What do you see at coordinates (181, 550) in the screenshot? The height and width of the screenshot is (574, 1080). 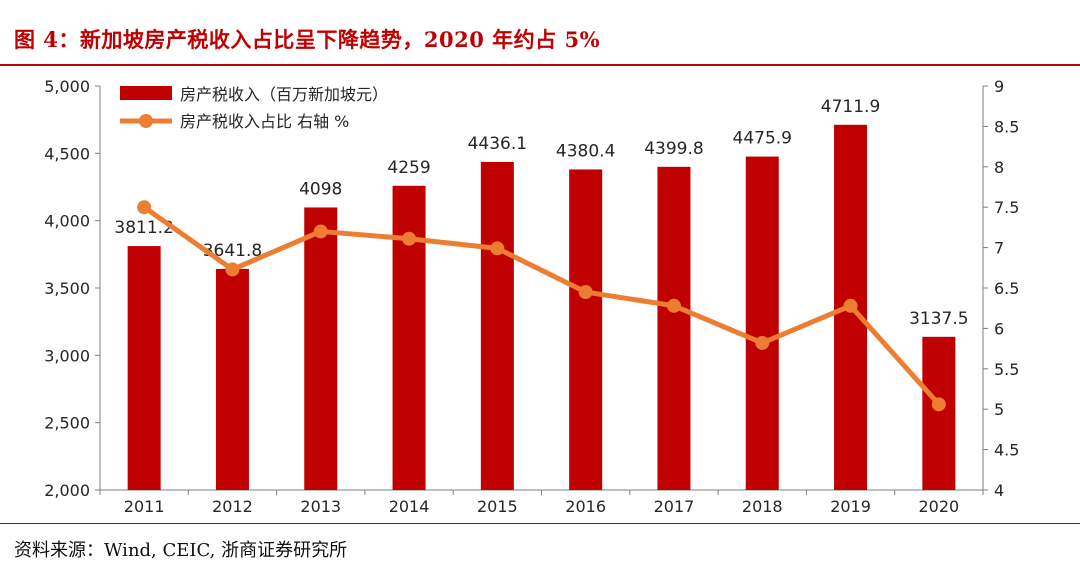 I see `source-note: 资料来源：Wind, CEIC, 浙商证券研究所` at bounding box center [181, 550].